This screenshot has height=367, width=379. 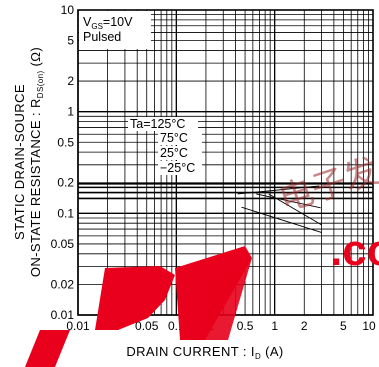 I want to click on x-tick-labels: 0.01 0.02 0.05 0.1 0.2 0.5 1 2 5 10, so click(x=221, y=326).